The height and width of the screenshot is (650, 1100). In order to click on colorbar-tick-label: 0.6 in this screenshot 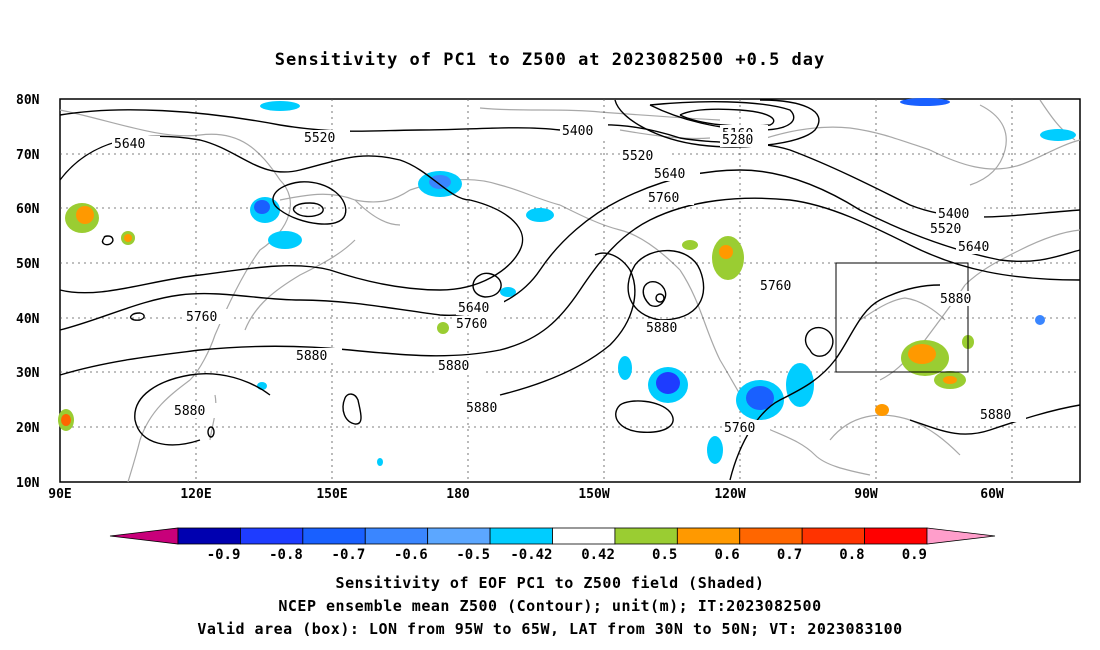, I will do `click(726, 555)`.